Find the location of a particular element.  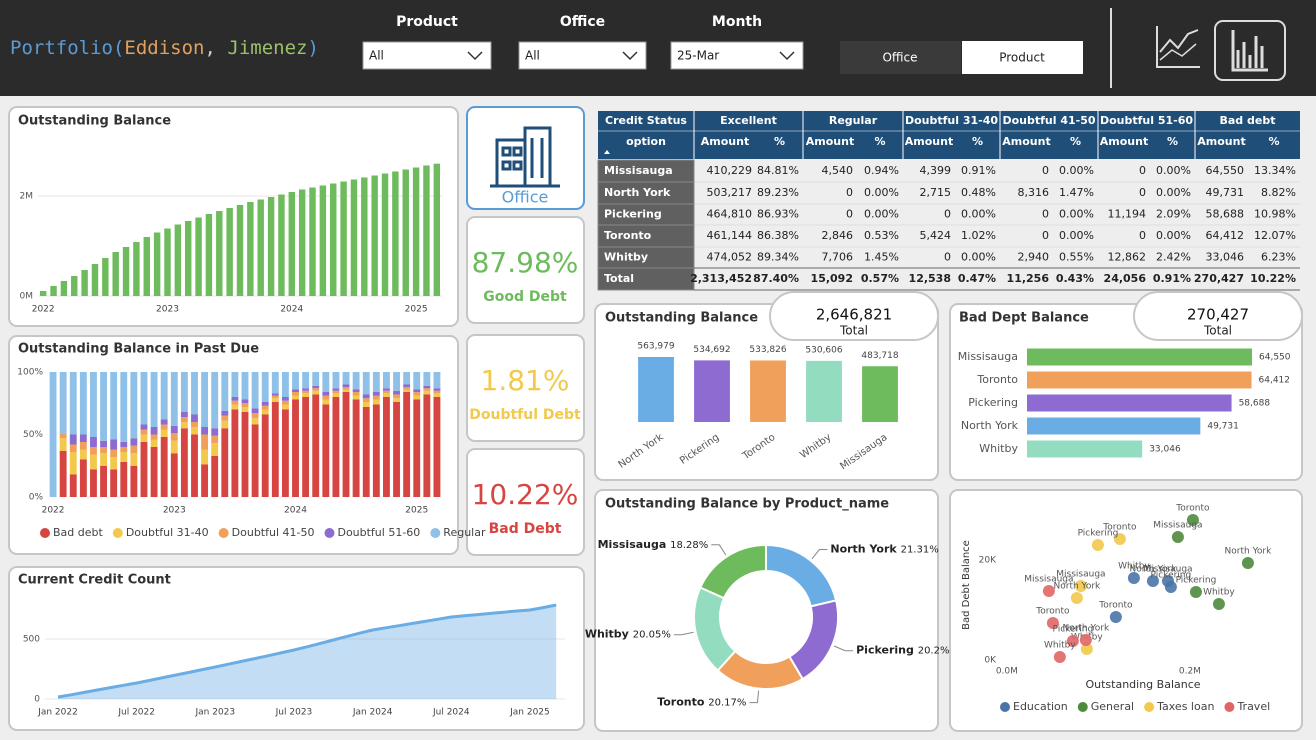

value-label: 64,412 is located at coordinates (1275, 381).